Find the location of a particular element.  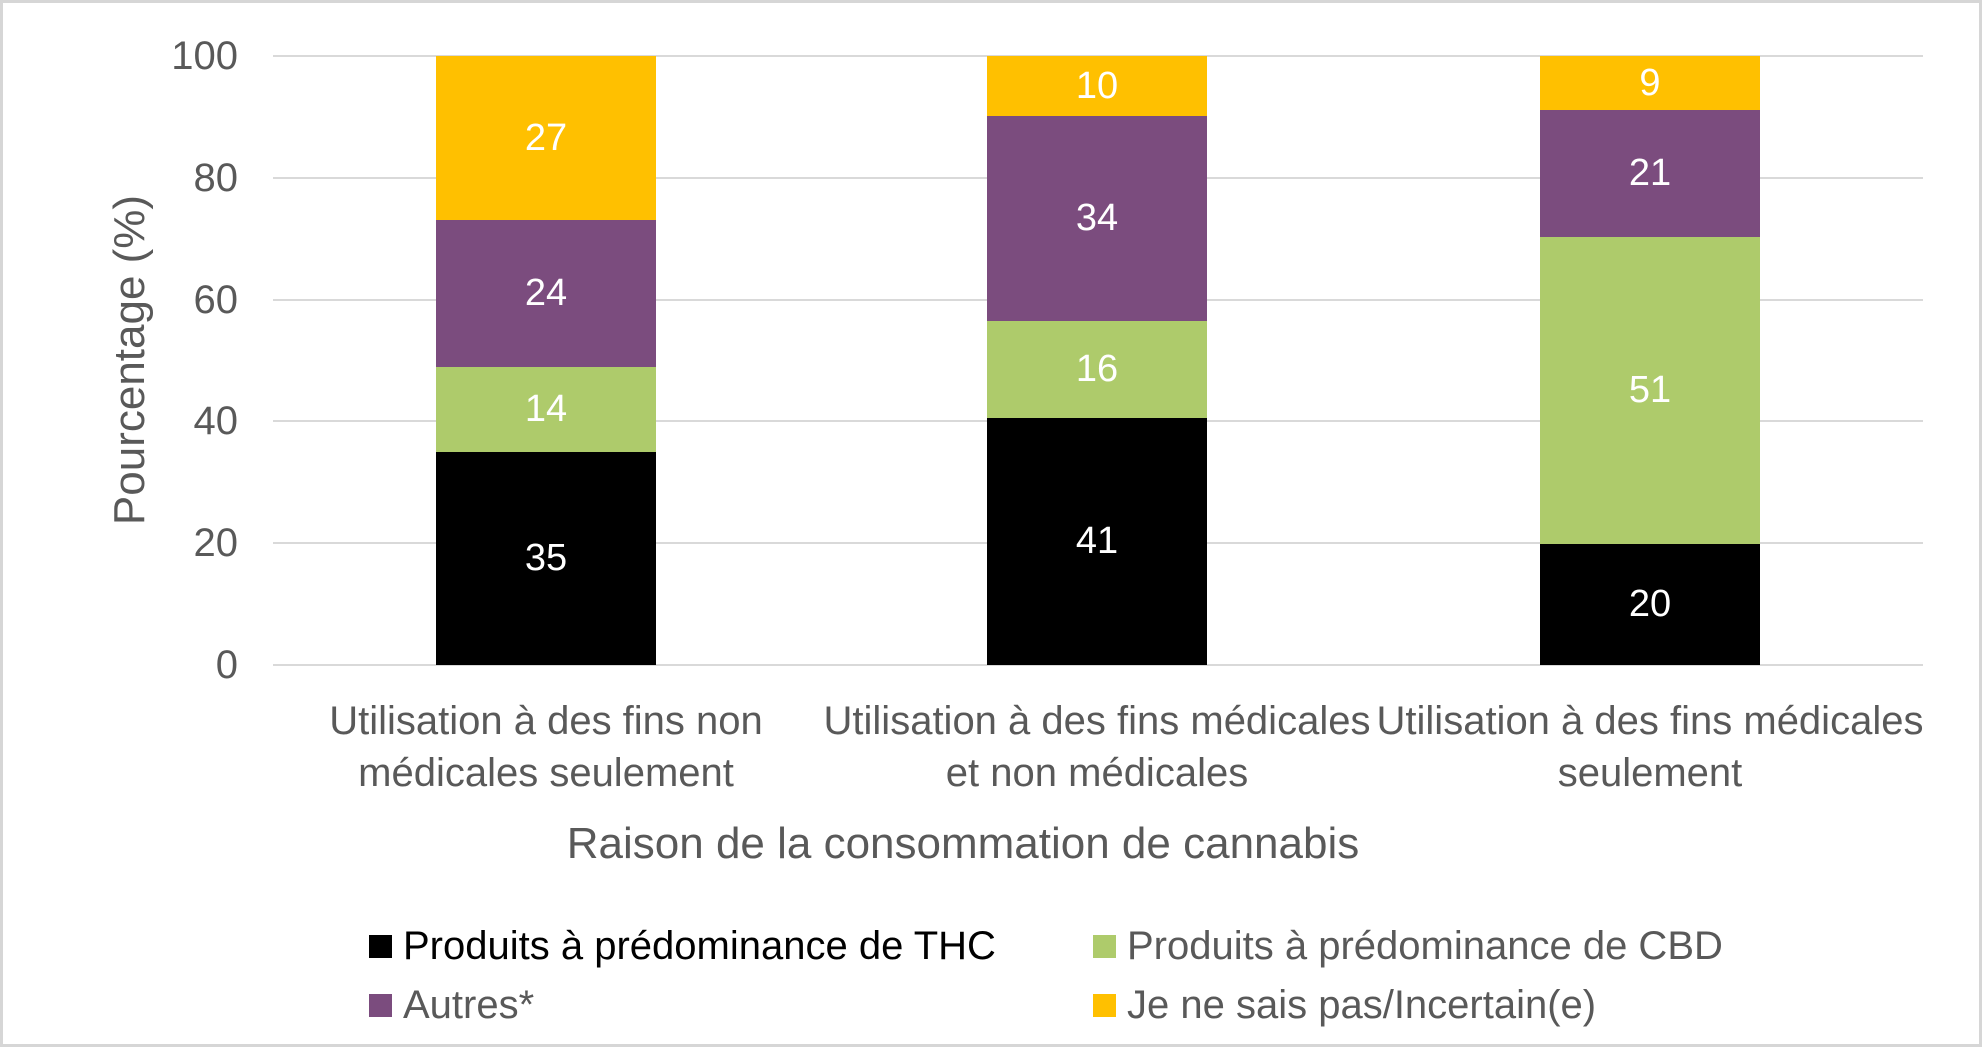

bar3-segment-cbd: 51 is located at coordinates (1650, 390).